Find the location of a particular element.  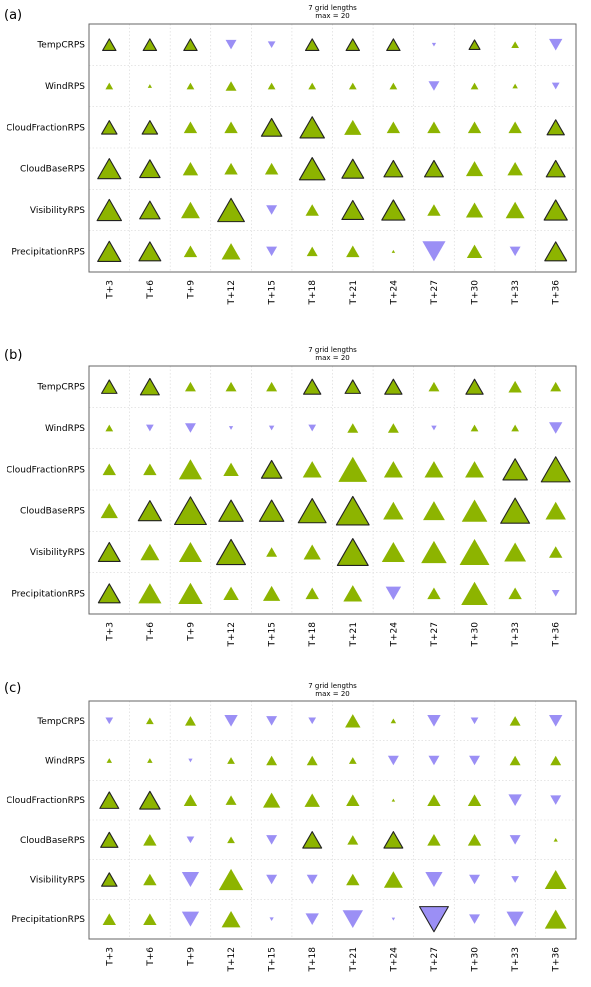

title-line-1: 7 grid lengths is located at coordinates (332, 8).